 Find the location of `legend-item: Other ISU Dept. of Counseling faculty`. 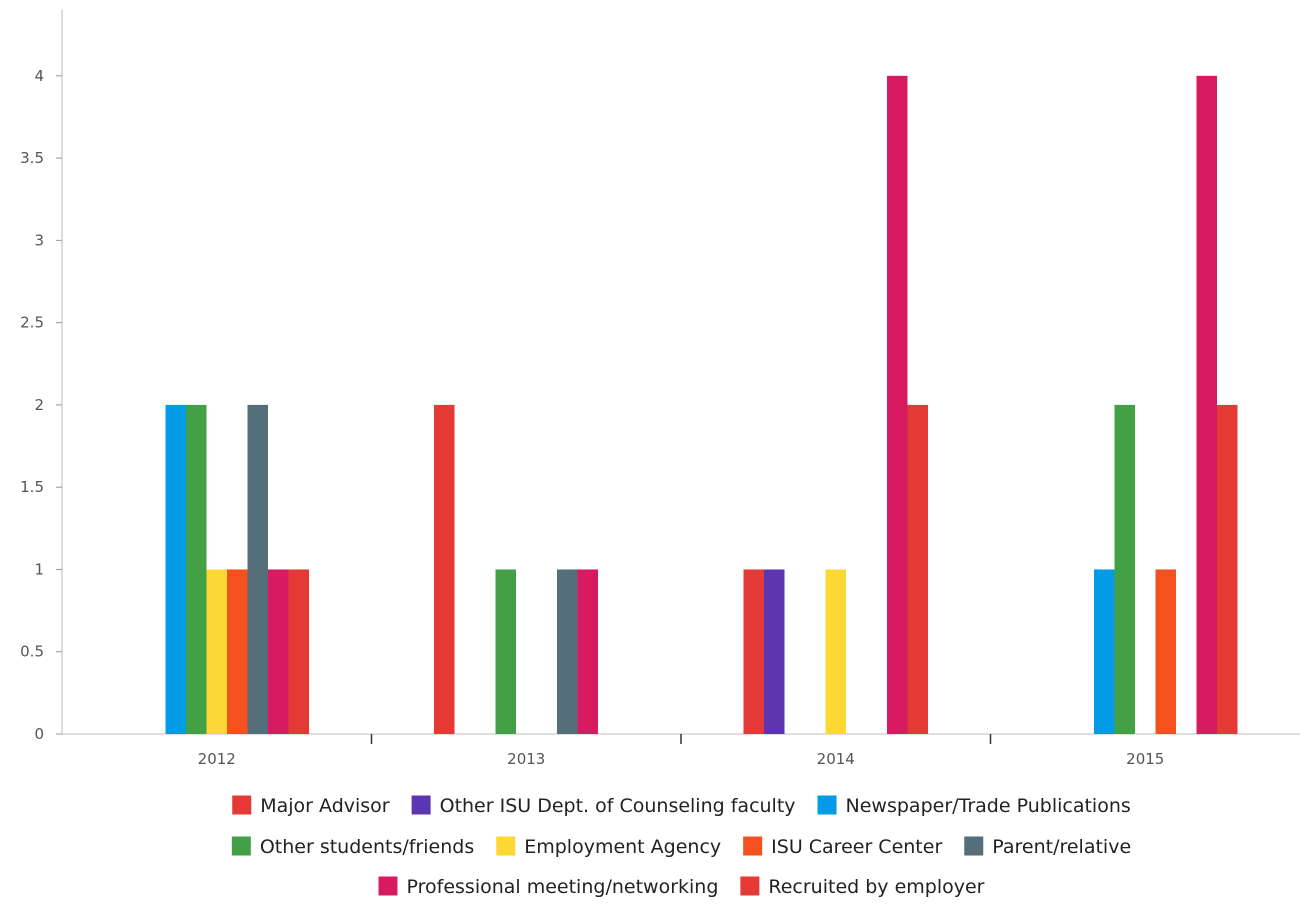

legend-item: Other ISU Dept. of Counseling faculty is located at coordinates (603, 806).